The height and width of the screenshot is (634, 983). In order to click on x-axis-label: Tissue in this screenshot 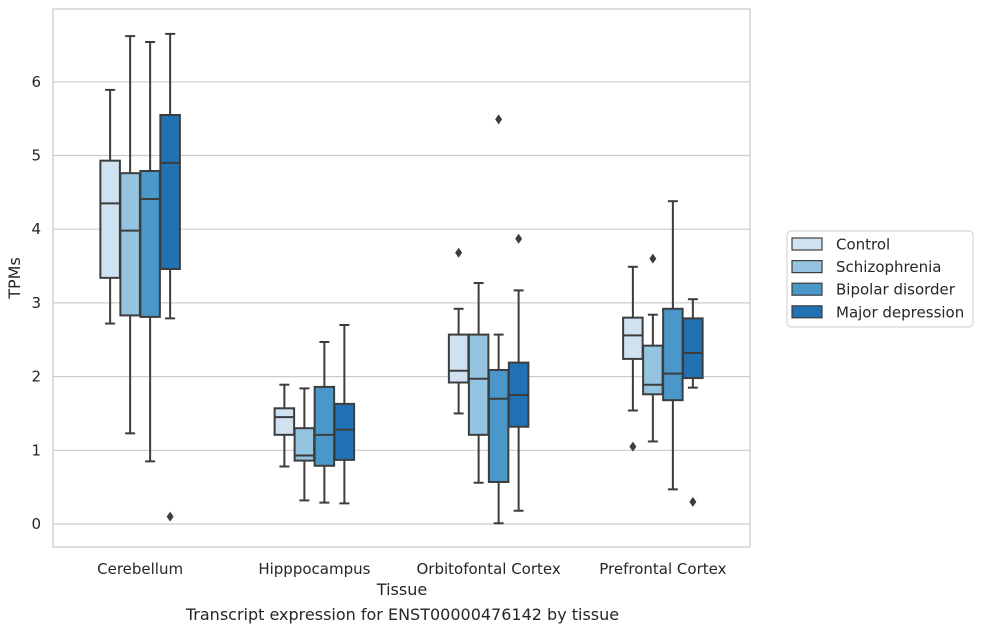, I will do `click(401, 589)`.